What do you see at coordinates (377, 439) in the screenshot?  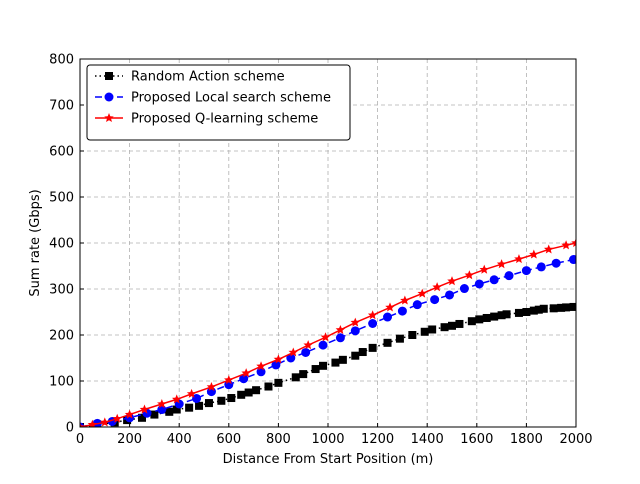 I see `x-tick-label: 1200` at bounding box center [377, 439].